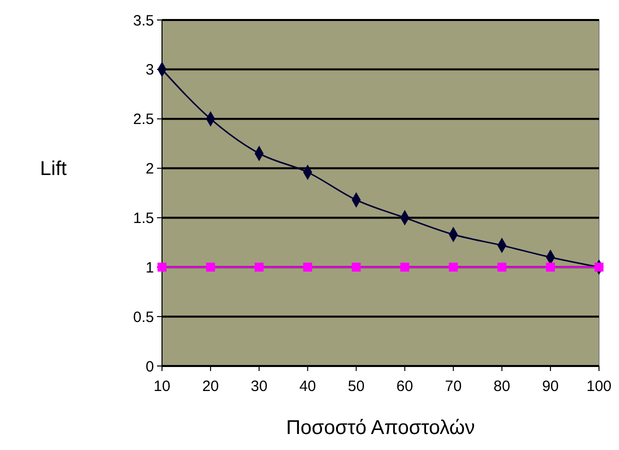  Describe the element at coordinates (453, 386) in the screenshot. I see `x-tick-label: 70` at that location.